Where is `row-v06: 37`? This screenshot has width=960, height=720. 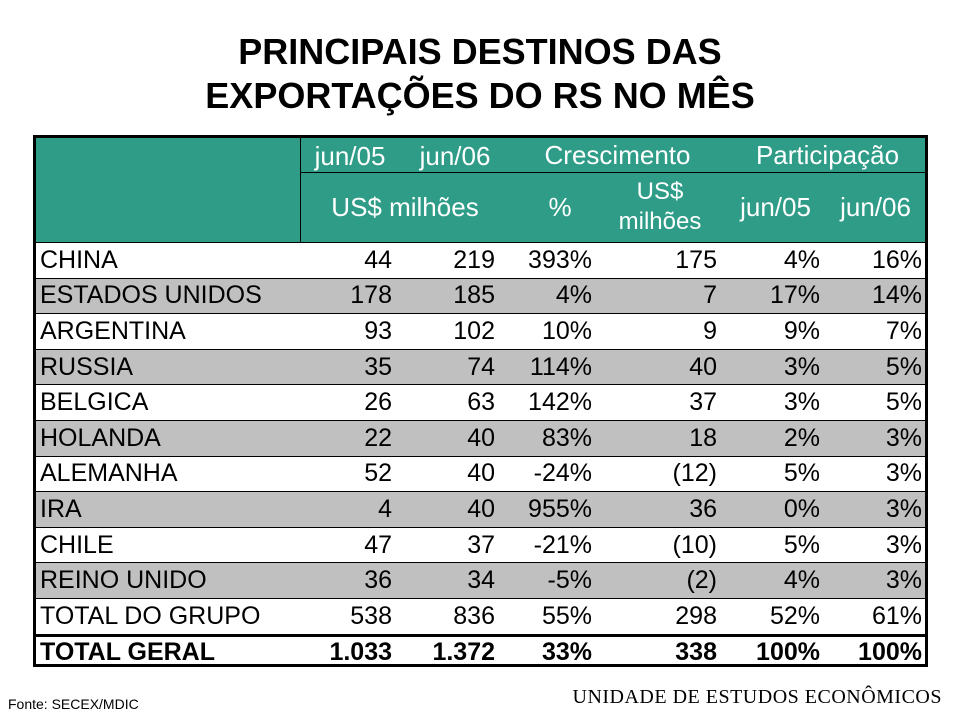
row-v06: 37 is located at coordinates (481, 544).